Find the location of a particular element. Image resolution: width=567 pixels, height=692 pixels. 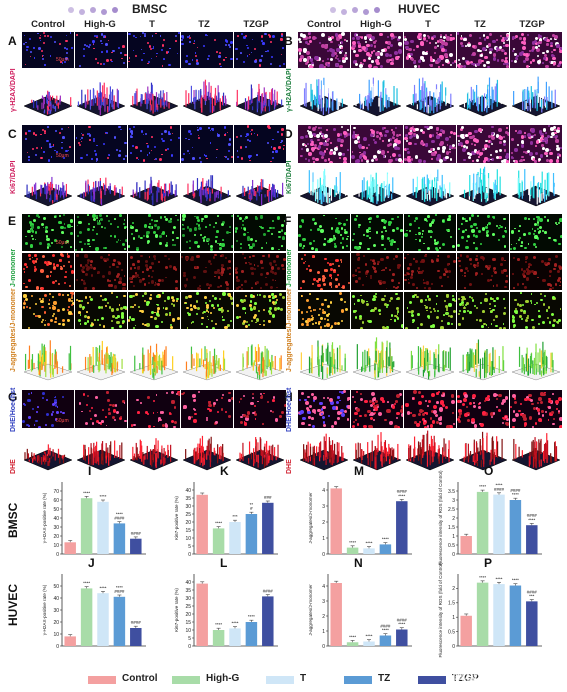

bar-tz is located at coordinates (119, 538).